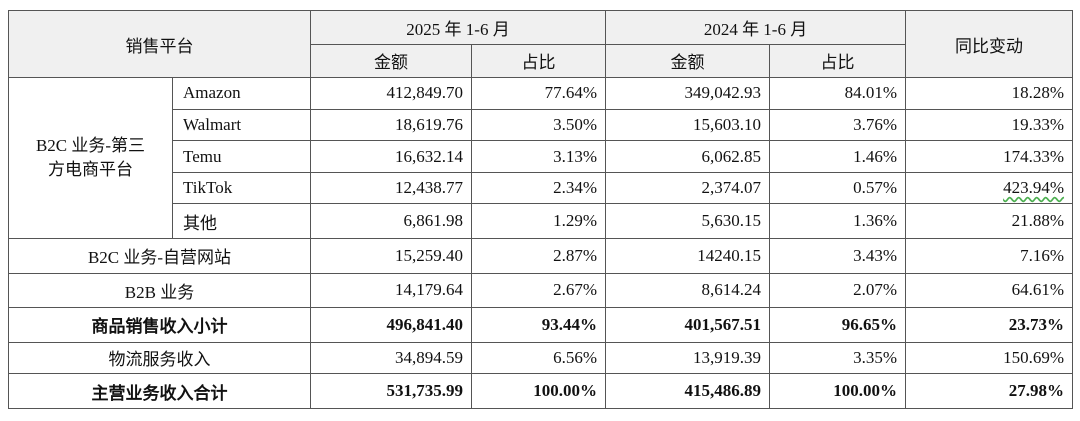 The image size is (1080, 421). Describe the element at coordinates (838, 93) in the screenshot. I see `share-2024: 84.01%` at that location.